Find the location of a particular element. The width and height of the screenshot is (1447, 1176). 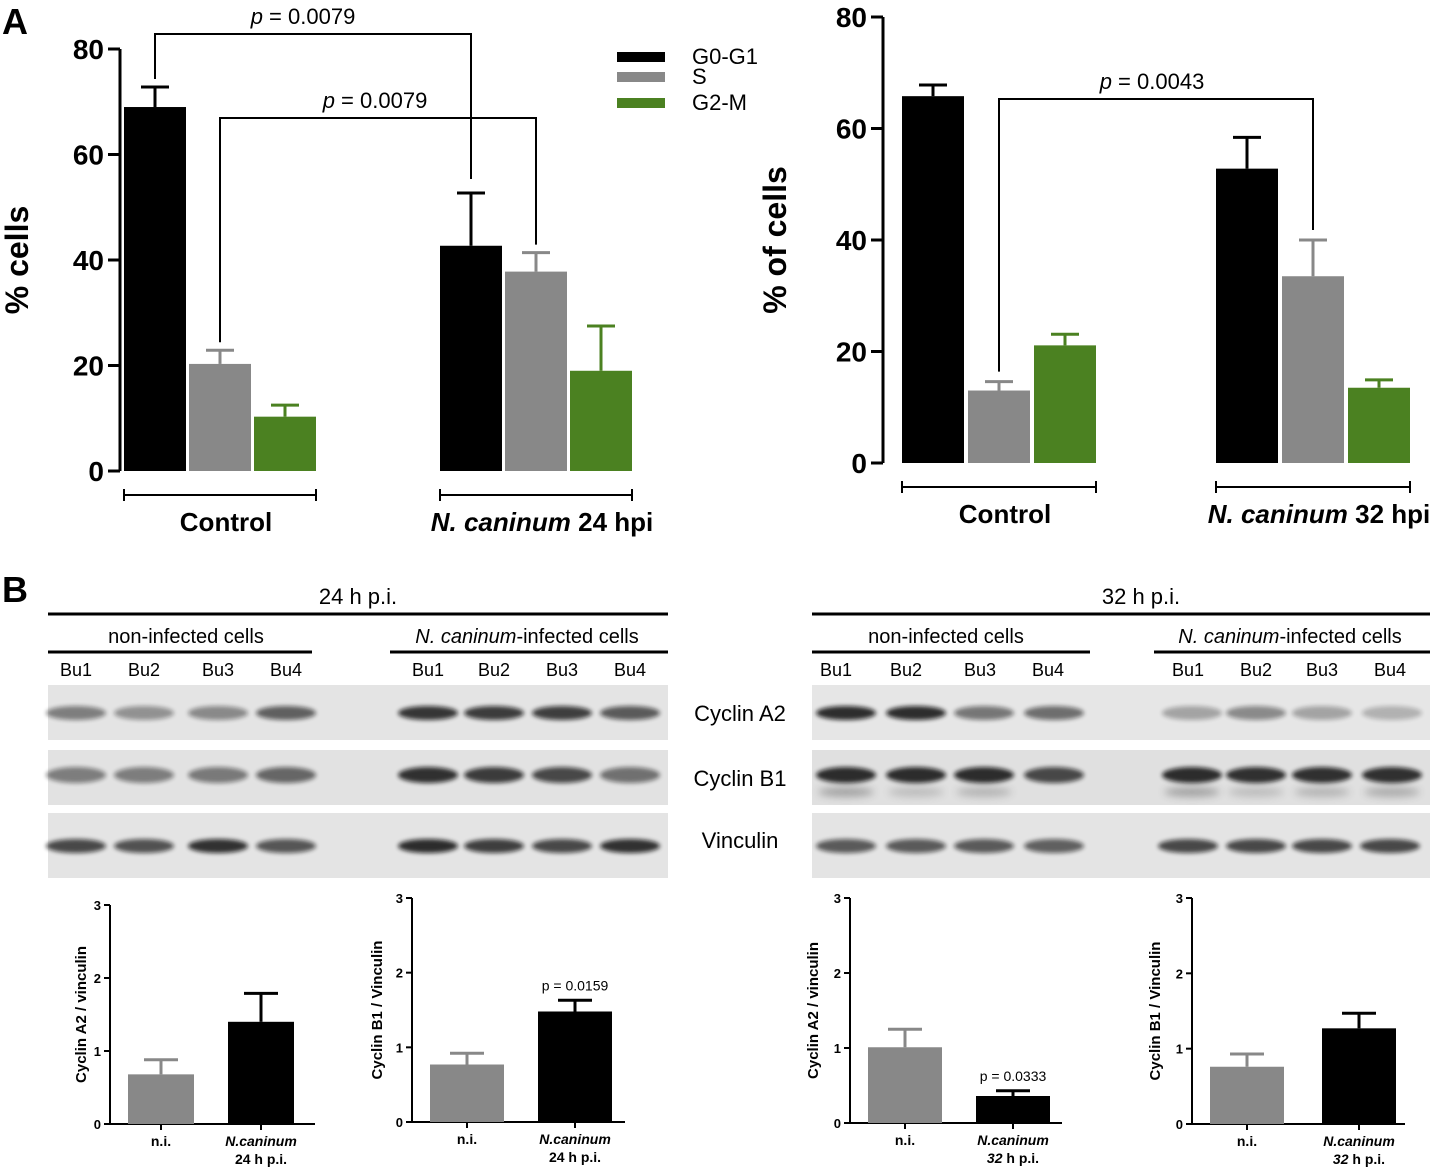

y-tick-label: 60 is located at coordinates (88, 155).